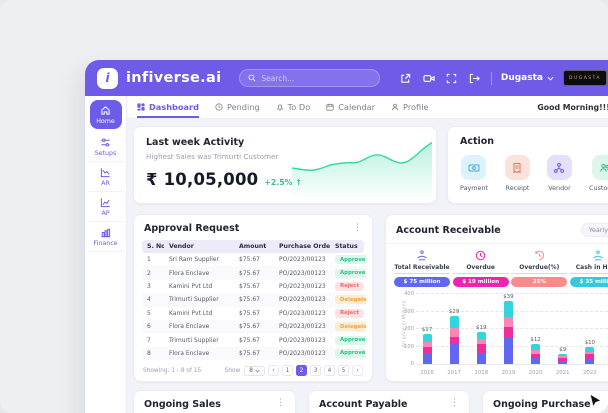  What do you see at coordinates (141, 107) in the screenshot?
I see `dashboard-icon` at bounding box center [141, 107].